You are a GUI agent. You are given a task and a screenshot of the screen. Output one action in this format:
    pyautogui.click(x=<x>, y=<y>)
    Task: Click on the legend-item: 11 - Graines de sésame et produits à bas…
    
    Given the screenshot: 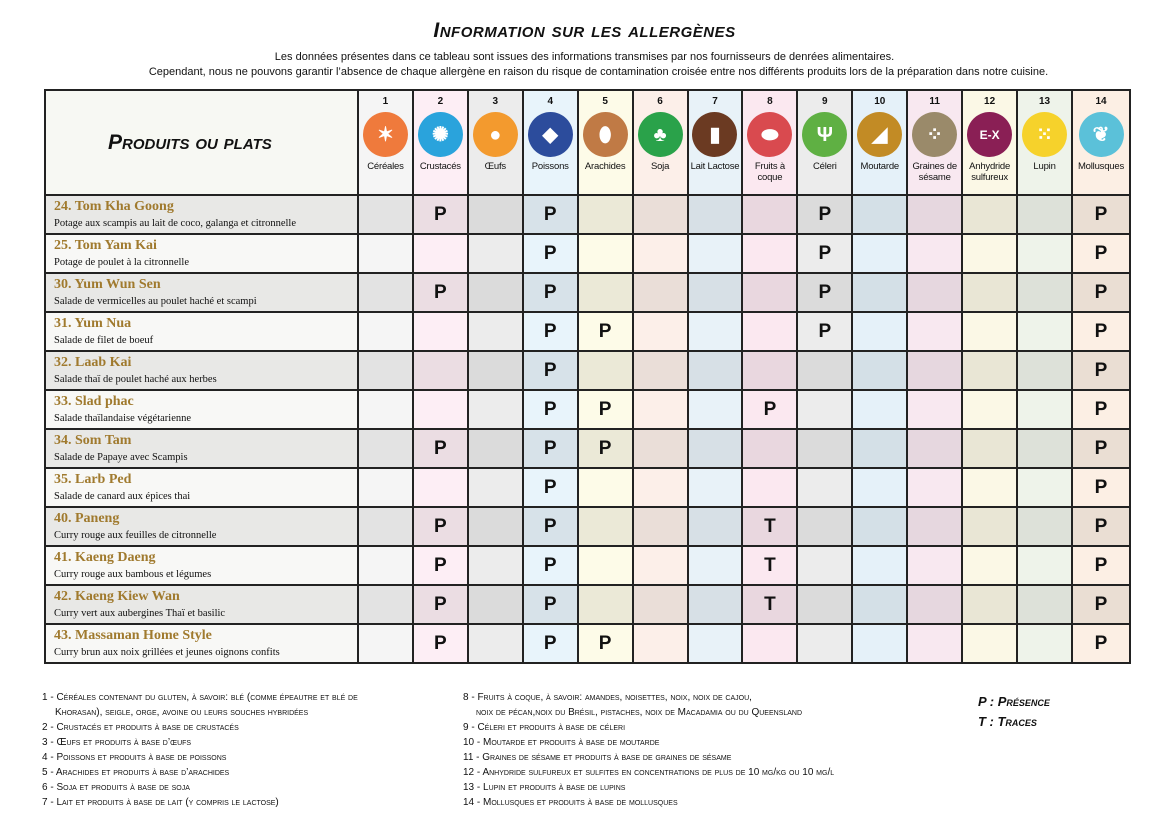 What is the action you would take?
    pyautogui.click(x=597, y=757)
    